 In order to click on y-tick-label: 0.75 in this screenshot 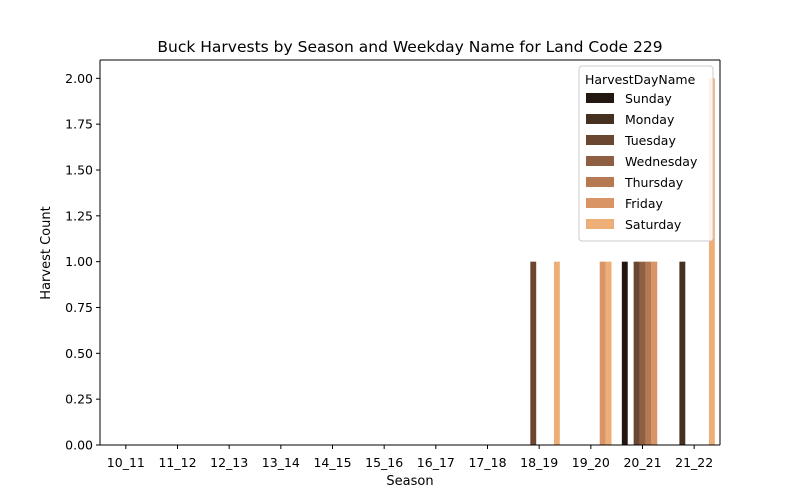, I will do `click(79, 307)`.